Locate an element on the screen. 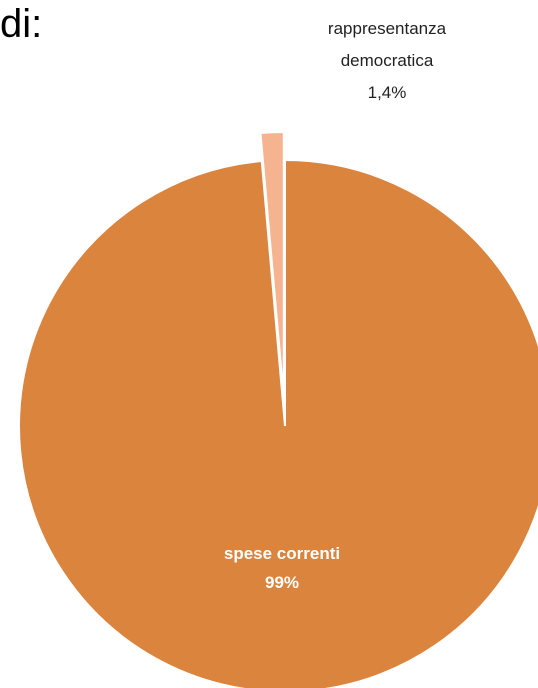 The height and width of the screenshot is (688, 538). slice-value-rappresentanza: 1,4% is located at coordinates (387, 92).